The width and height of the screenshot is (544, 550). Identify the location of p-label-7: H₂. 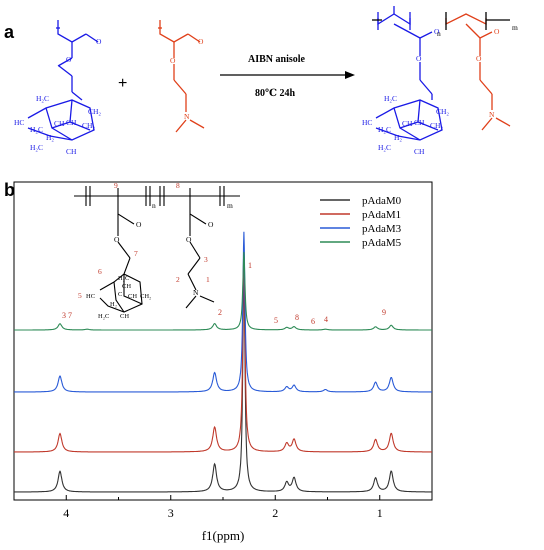
(398, 137).